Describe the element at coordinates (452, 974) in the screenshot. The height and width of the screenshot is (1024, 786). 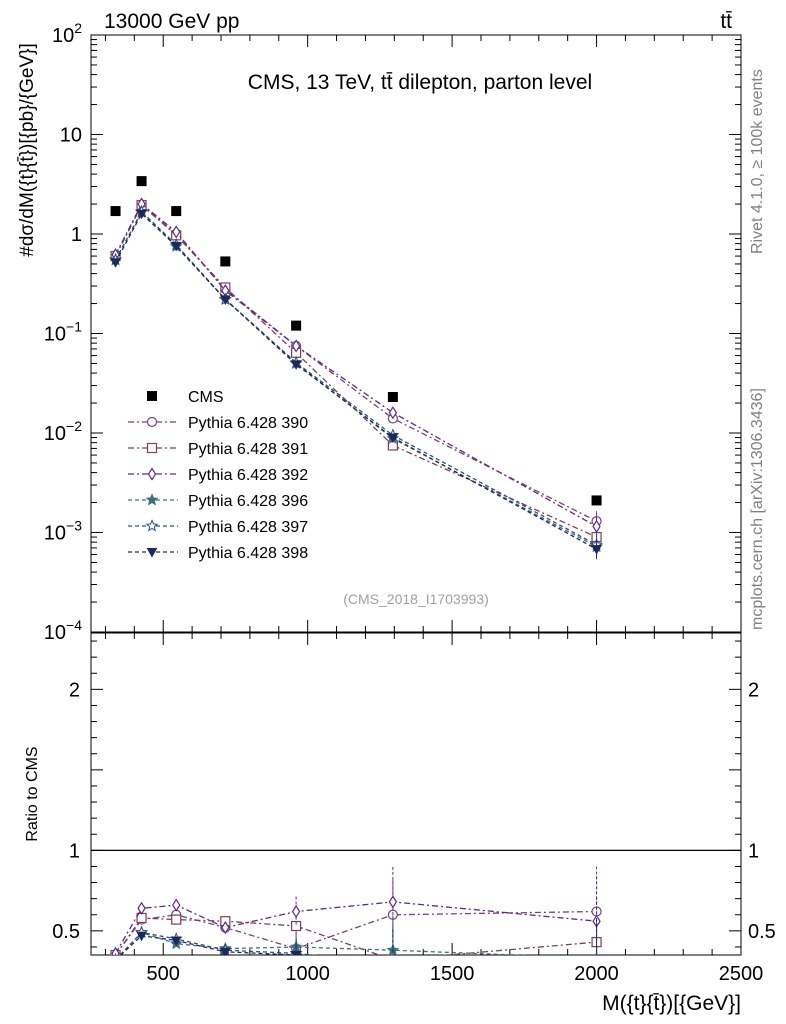
I see `x-tick-label: 1500` at that location.